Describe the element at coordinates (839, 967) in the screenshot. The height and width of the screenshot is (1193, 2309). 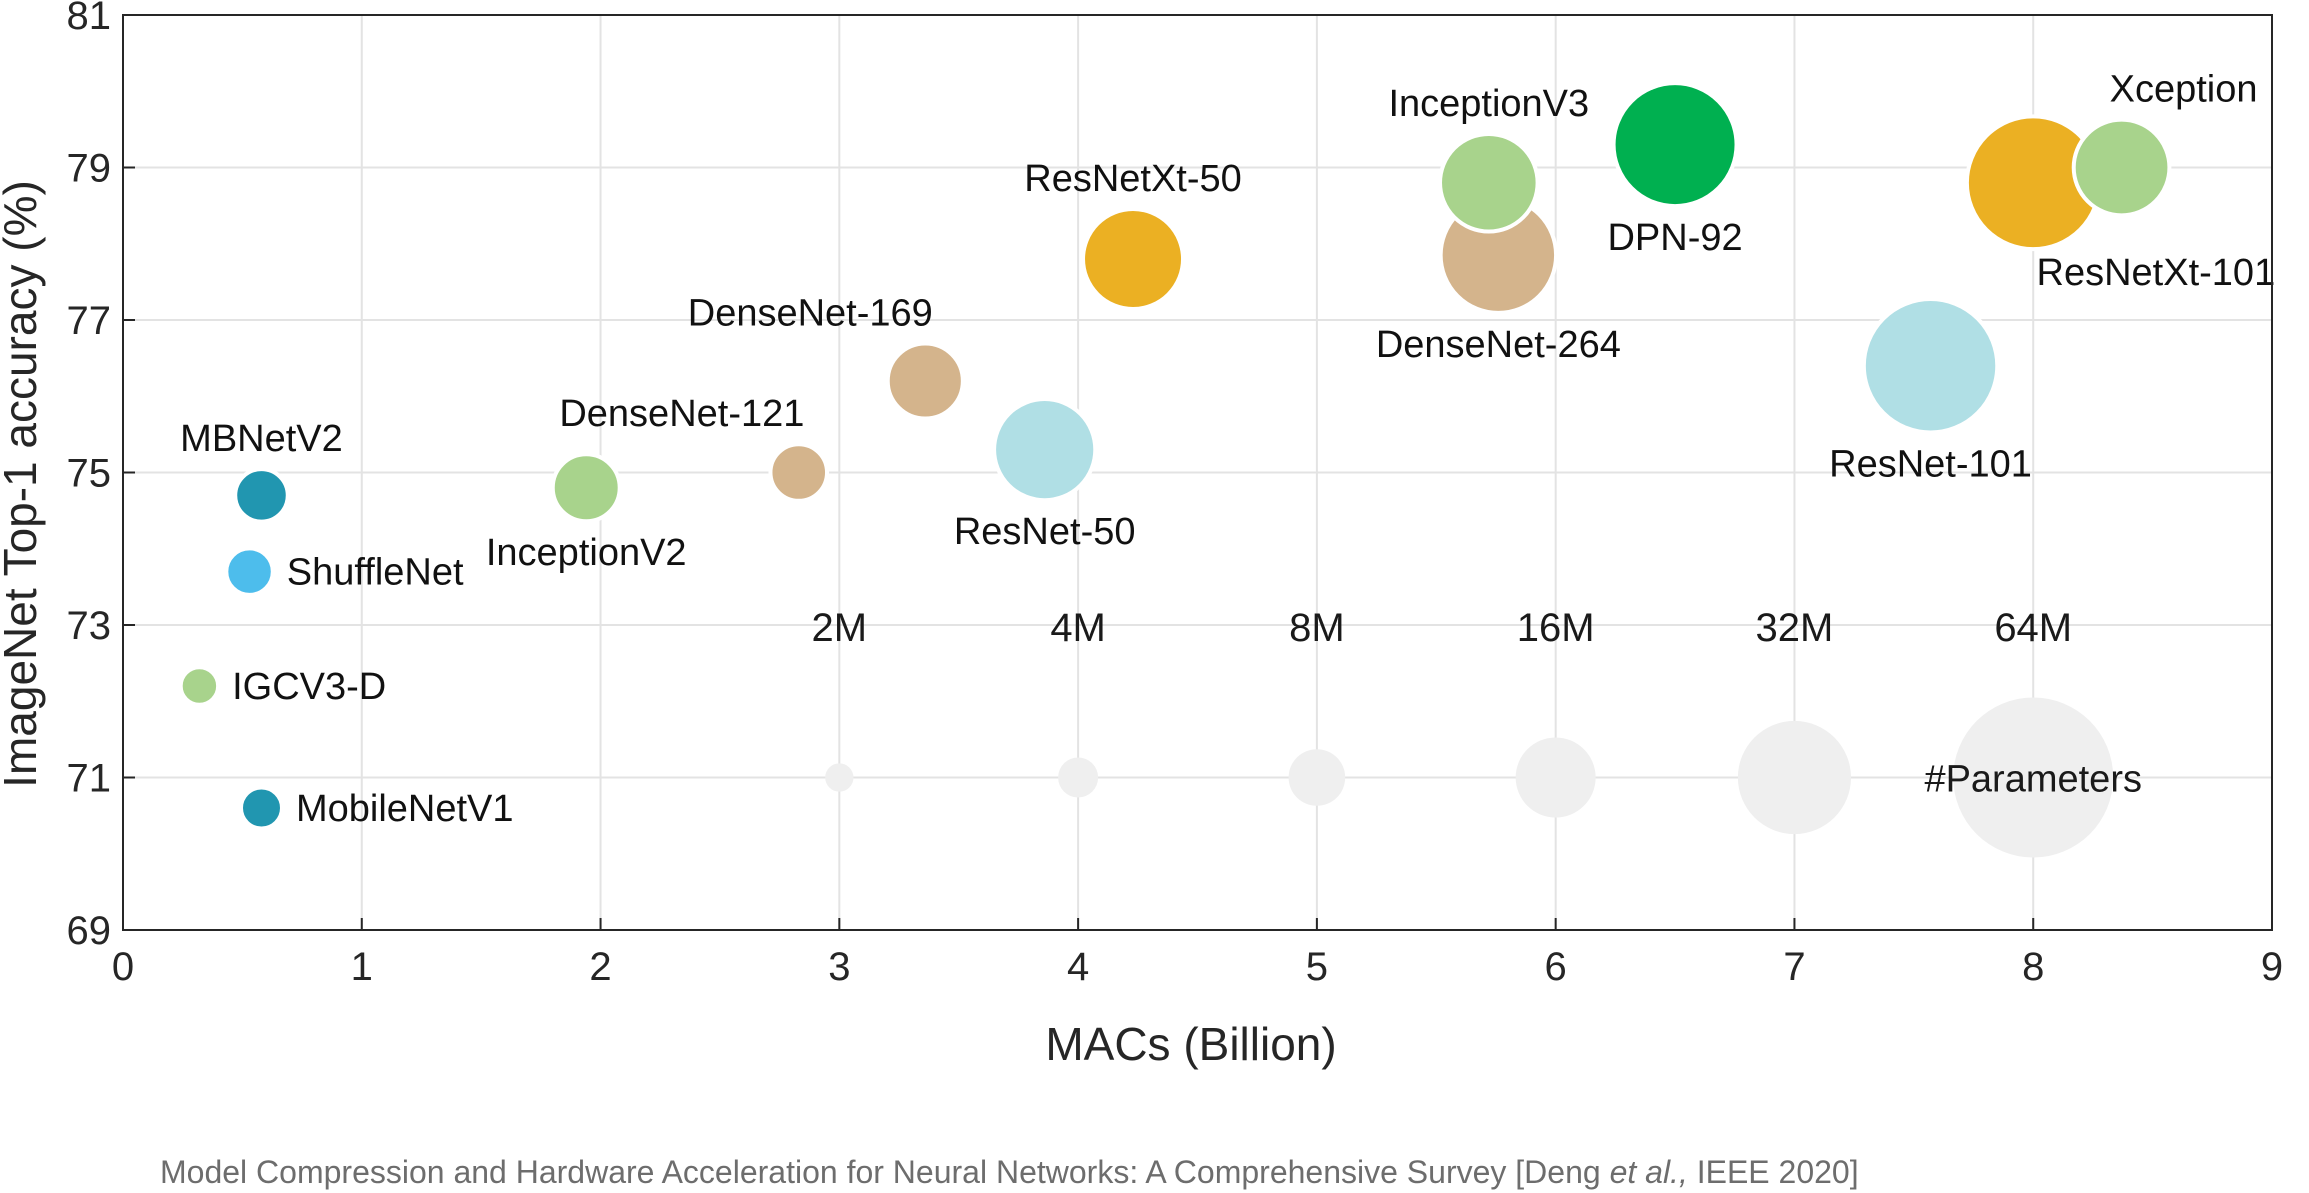
I see `x-tick-label: 3` at that location.